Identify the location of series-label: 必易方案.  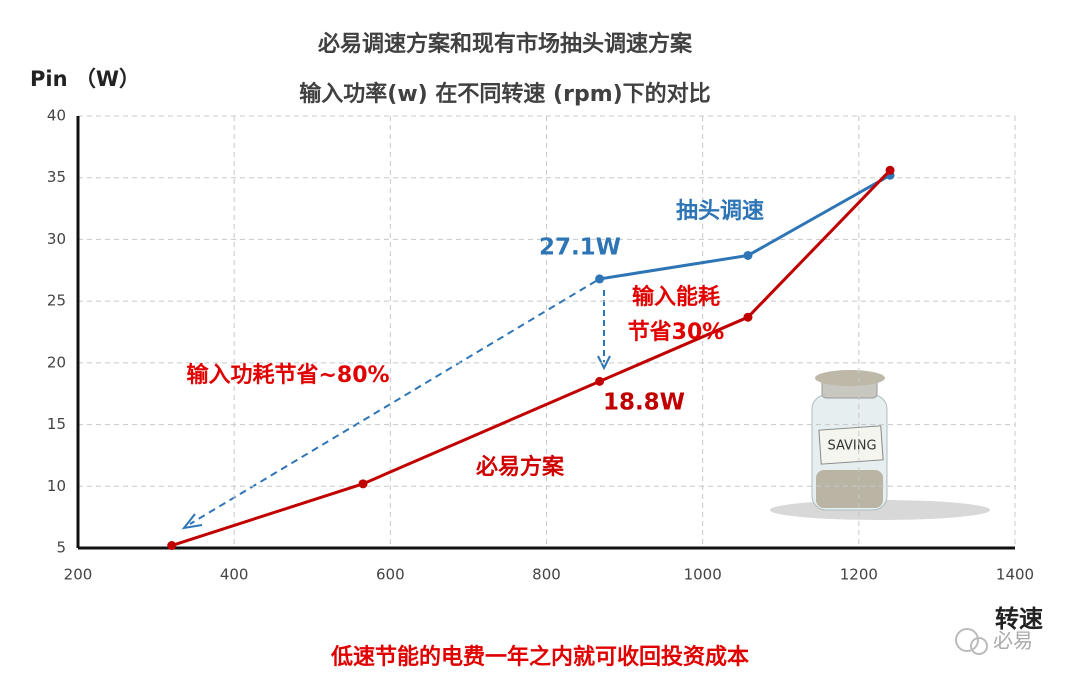
(520, 467).